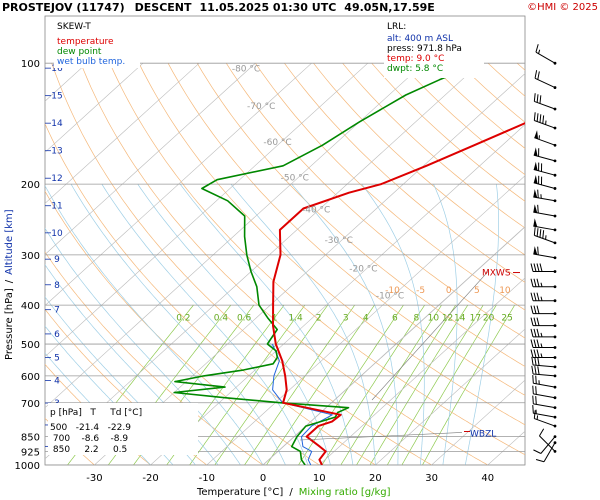 This screenshot has height=500, width=600. What do you see at coordinates (91, 62) in the screenshot?
I see `legend-wet-bulb: wet bulb temp.` at bounding box center [91, 62].